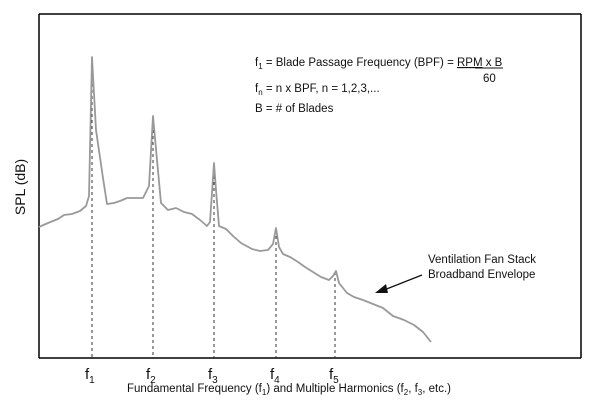  What do you see at coordinates (275, 376) in the screenshot?
I see `harmonic-label-f4: f4` at bounding box center [275, 376].